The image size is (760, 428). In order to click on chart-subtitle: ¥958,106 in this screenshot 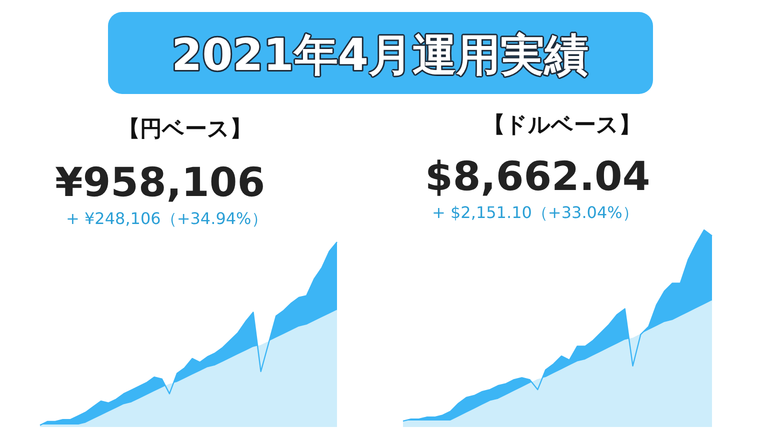, I will do `click(160, 183)`.